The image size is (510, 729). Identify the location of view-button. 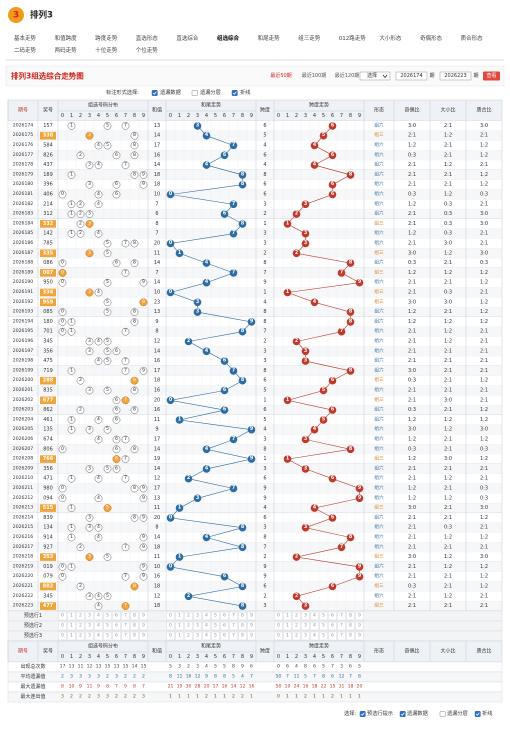
(491, 76).